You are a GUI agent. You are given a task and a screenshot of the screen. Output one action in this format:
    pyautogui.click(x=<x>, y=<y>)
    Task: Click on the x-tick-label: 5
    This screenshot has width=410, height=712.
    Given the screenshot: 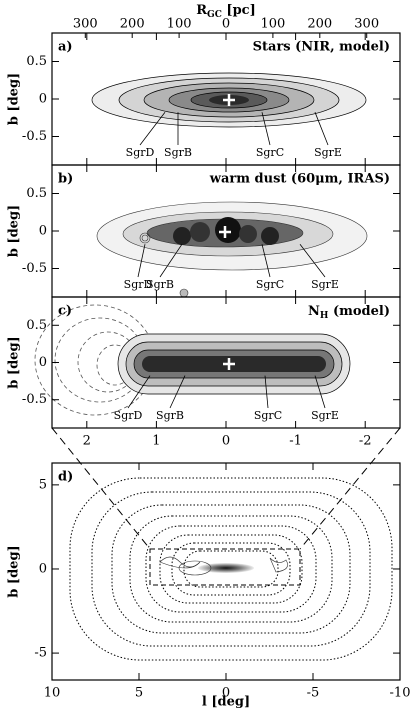 What is the action you would take?
    pyautogui.click(x=139, y=693)
    